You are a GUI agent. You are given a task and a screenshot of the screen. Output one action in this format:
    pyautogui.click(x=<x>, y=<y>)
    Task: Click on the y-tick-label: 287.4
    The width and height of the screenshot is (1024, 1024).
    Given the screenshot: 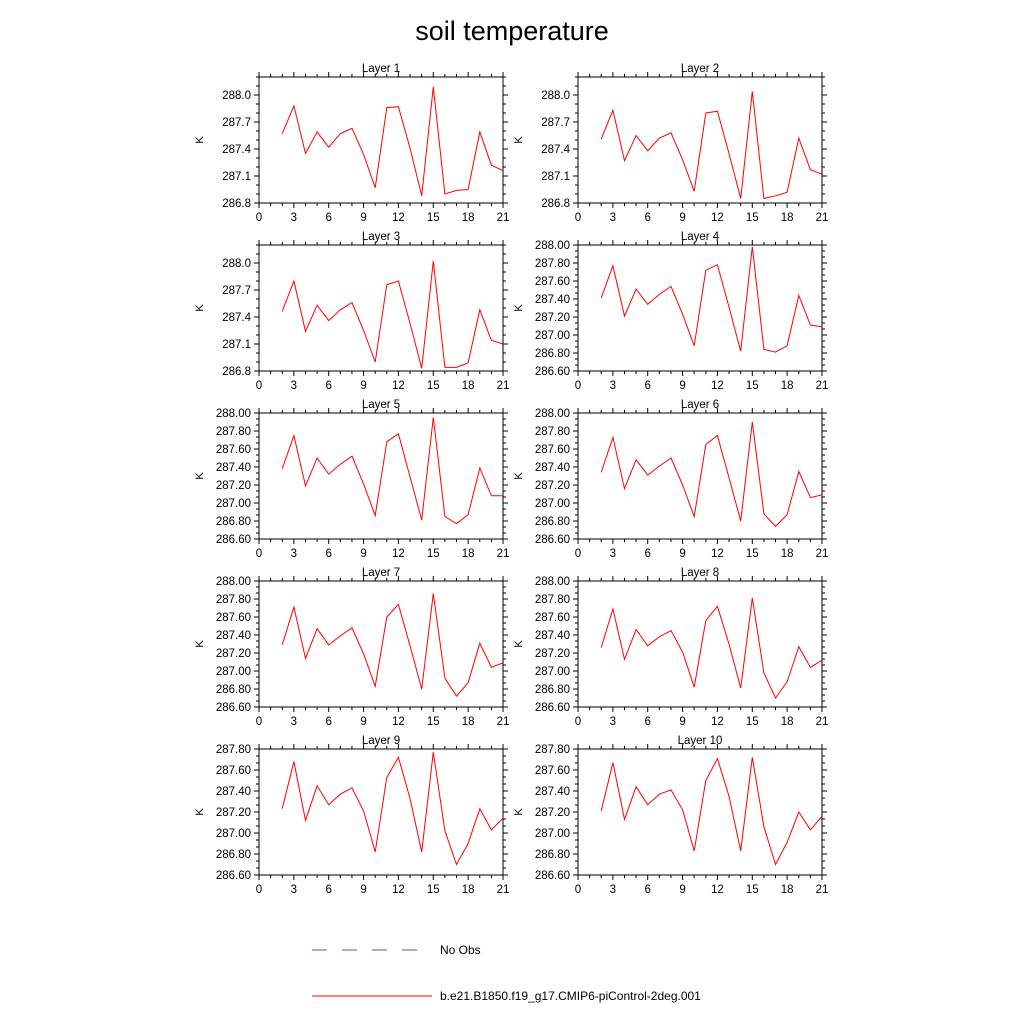 What is the action you would take?
    pyautogui.click(x=236, y=318)
    